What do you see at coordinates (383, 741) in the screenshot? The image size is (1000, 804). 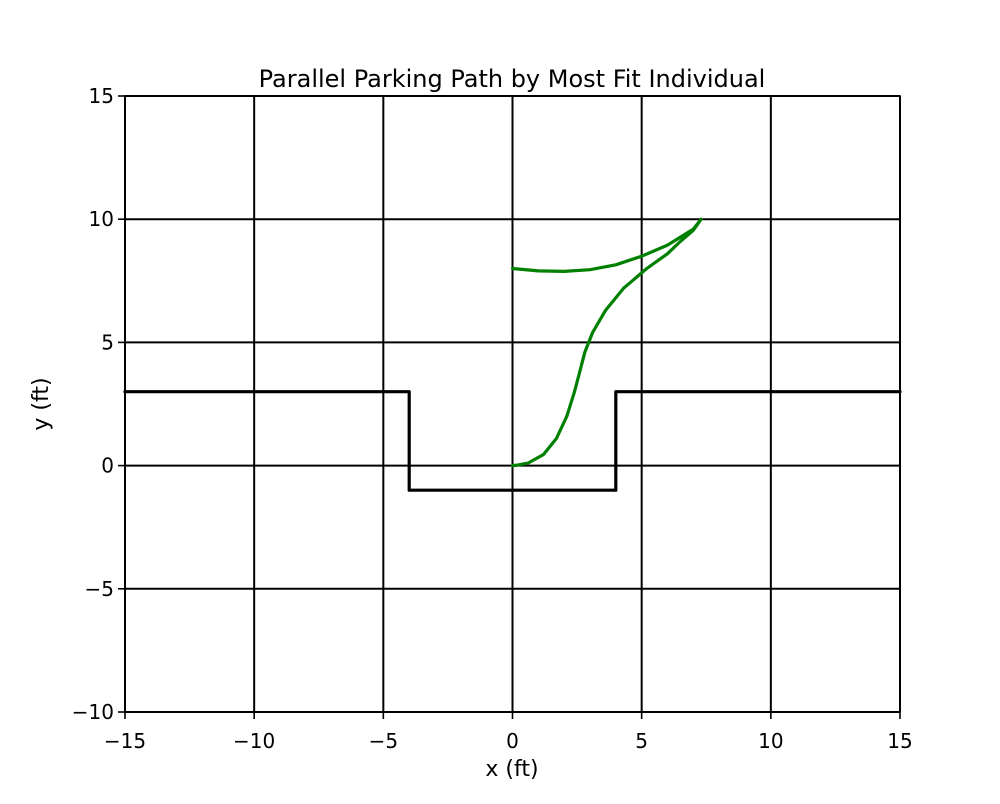 I see `x-tick-label: −5` at bounding box center [383, 741].